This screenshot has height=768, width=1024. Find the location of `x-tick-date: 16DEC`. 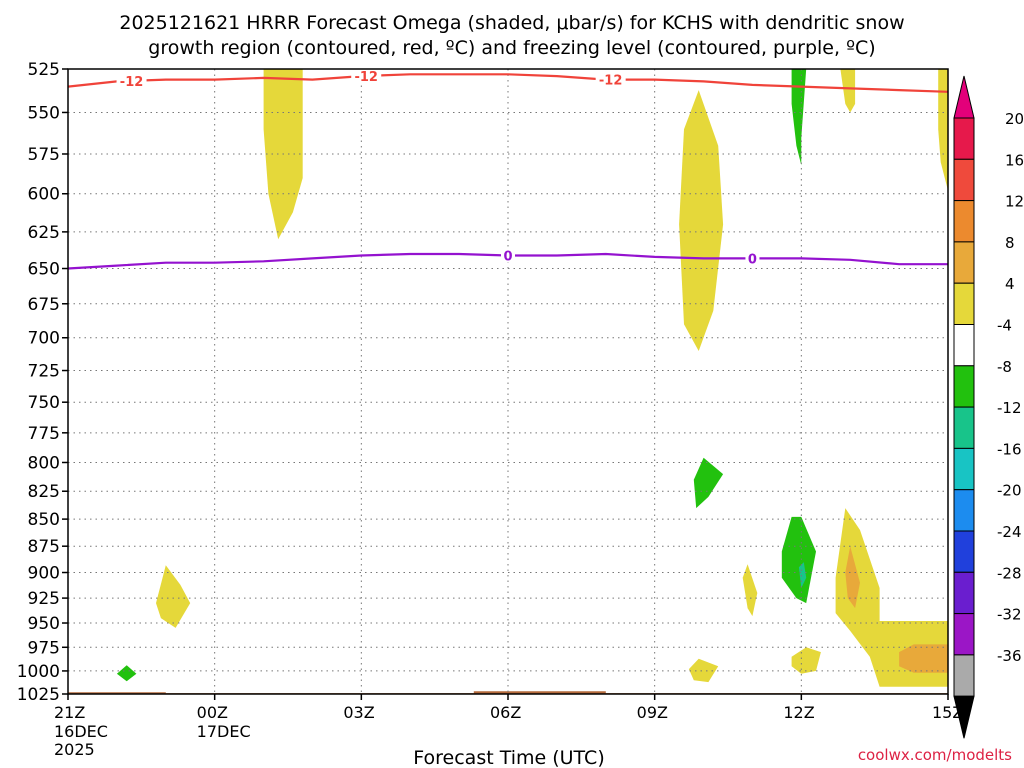

x-tick-date: 16DEC is located at coordinates (81, 731).